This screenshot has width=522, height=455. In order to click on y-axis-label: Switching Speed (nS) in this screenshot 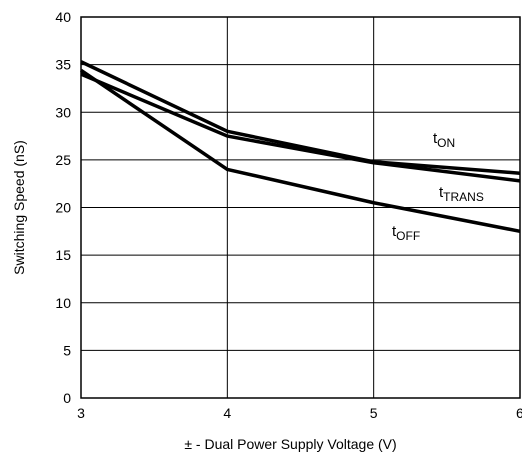, I will do `click(19, 207)`.